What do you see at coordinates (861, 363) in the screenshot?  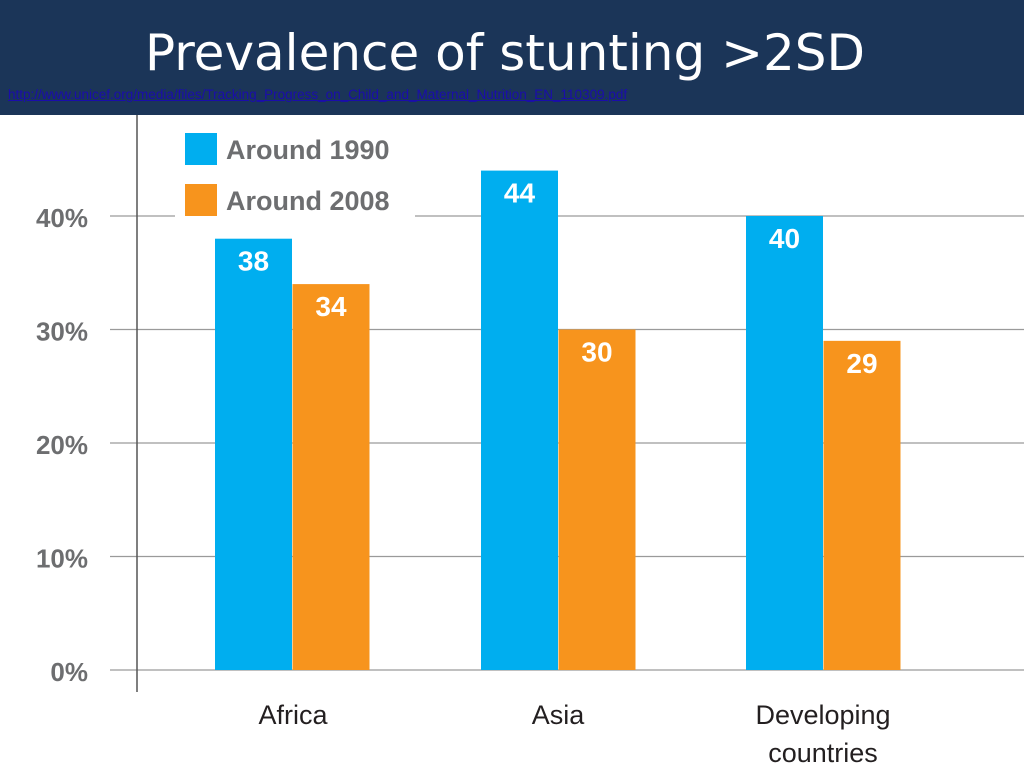 I see `bar-value-label: 29` at bounding box center [861, 363].